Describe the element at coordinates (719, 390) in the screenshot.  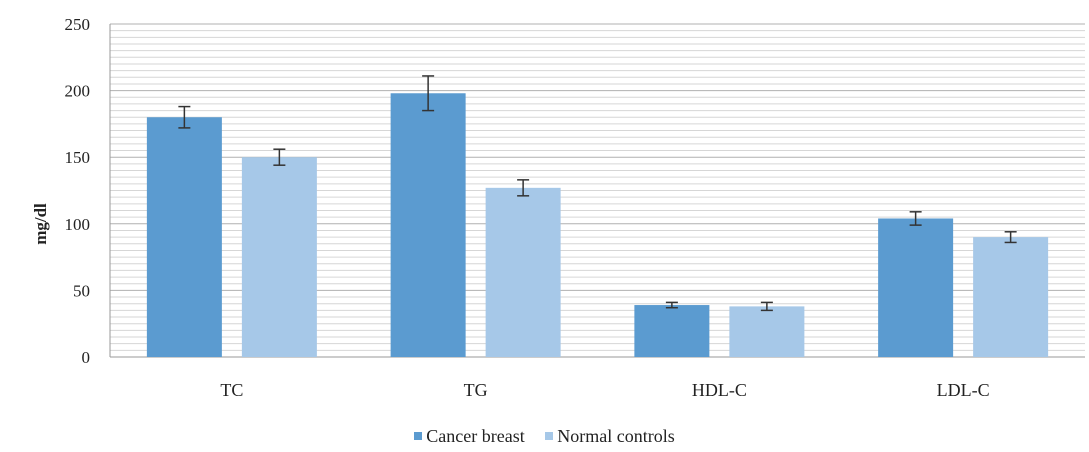
I see `x-tick-label: HDL-C` at that location.